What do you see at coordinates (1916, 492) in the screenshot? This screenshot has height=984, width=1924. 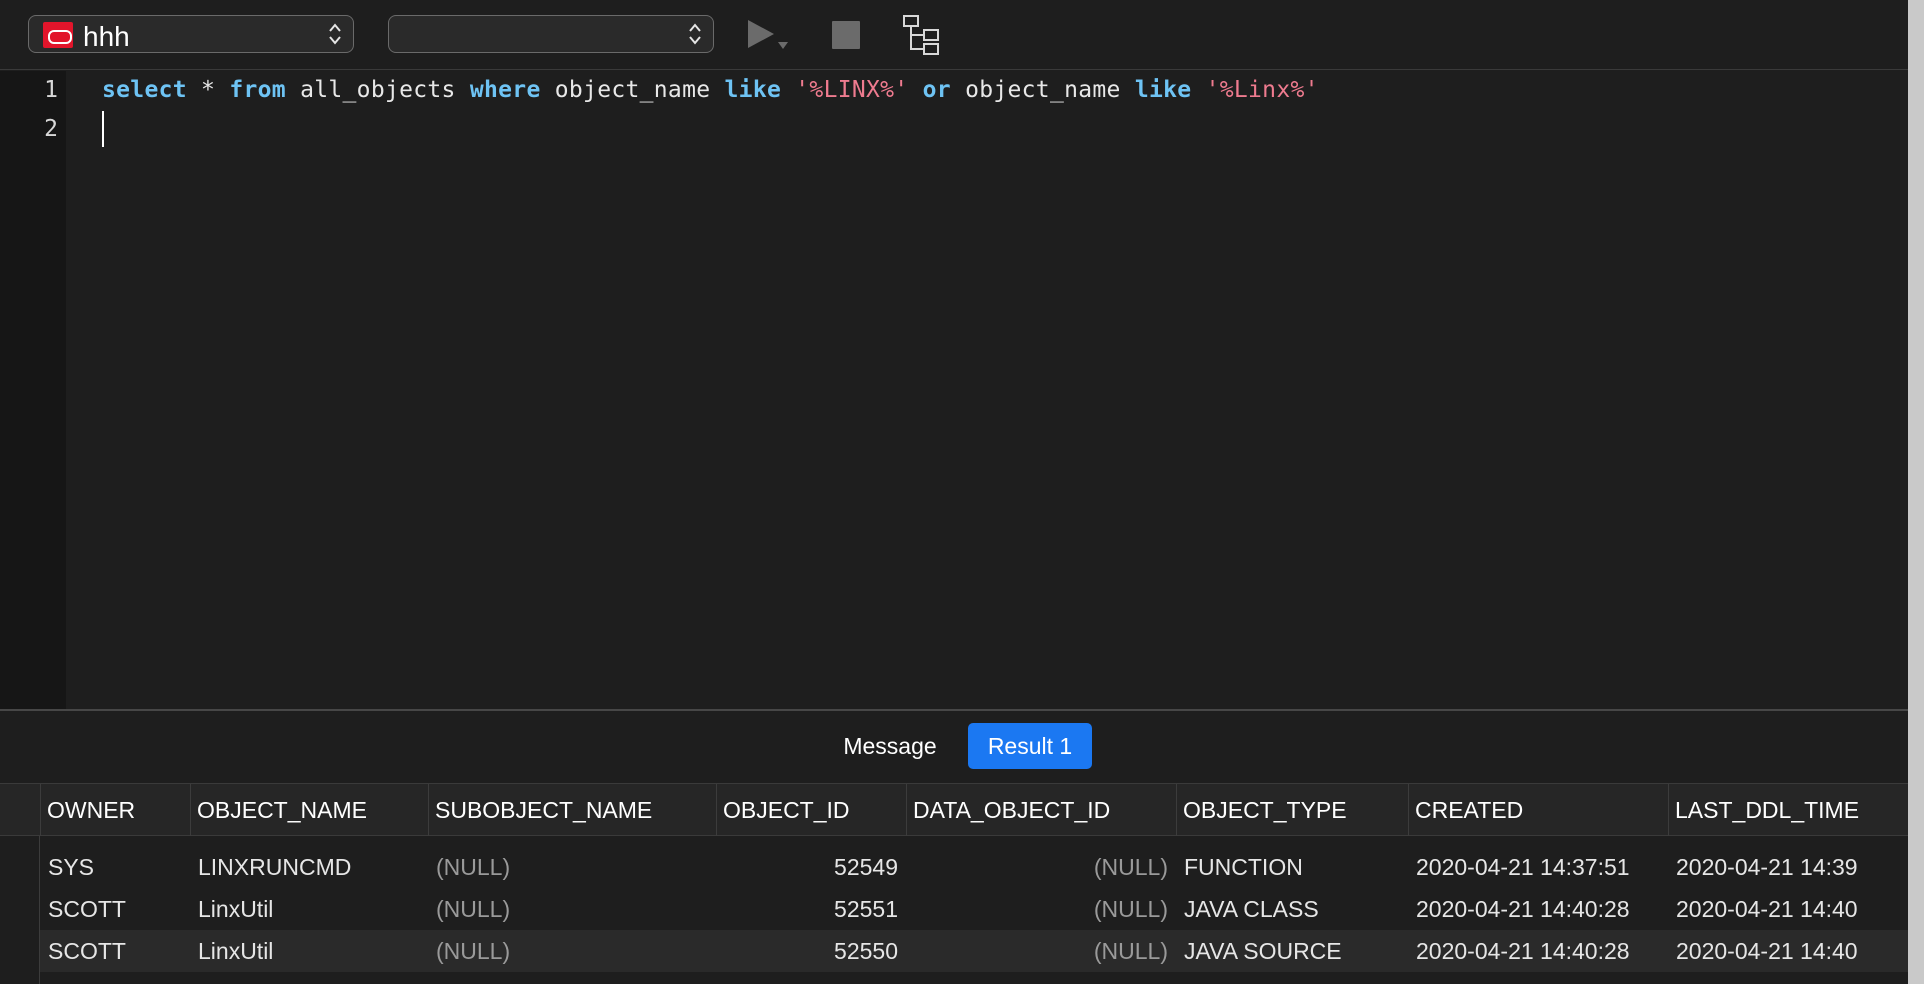 I see `window-scrollbar` at bounding box center [1916, 492].